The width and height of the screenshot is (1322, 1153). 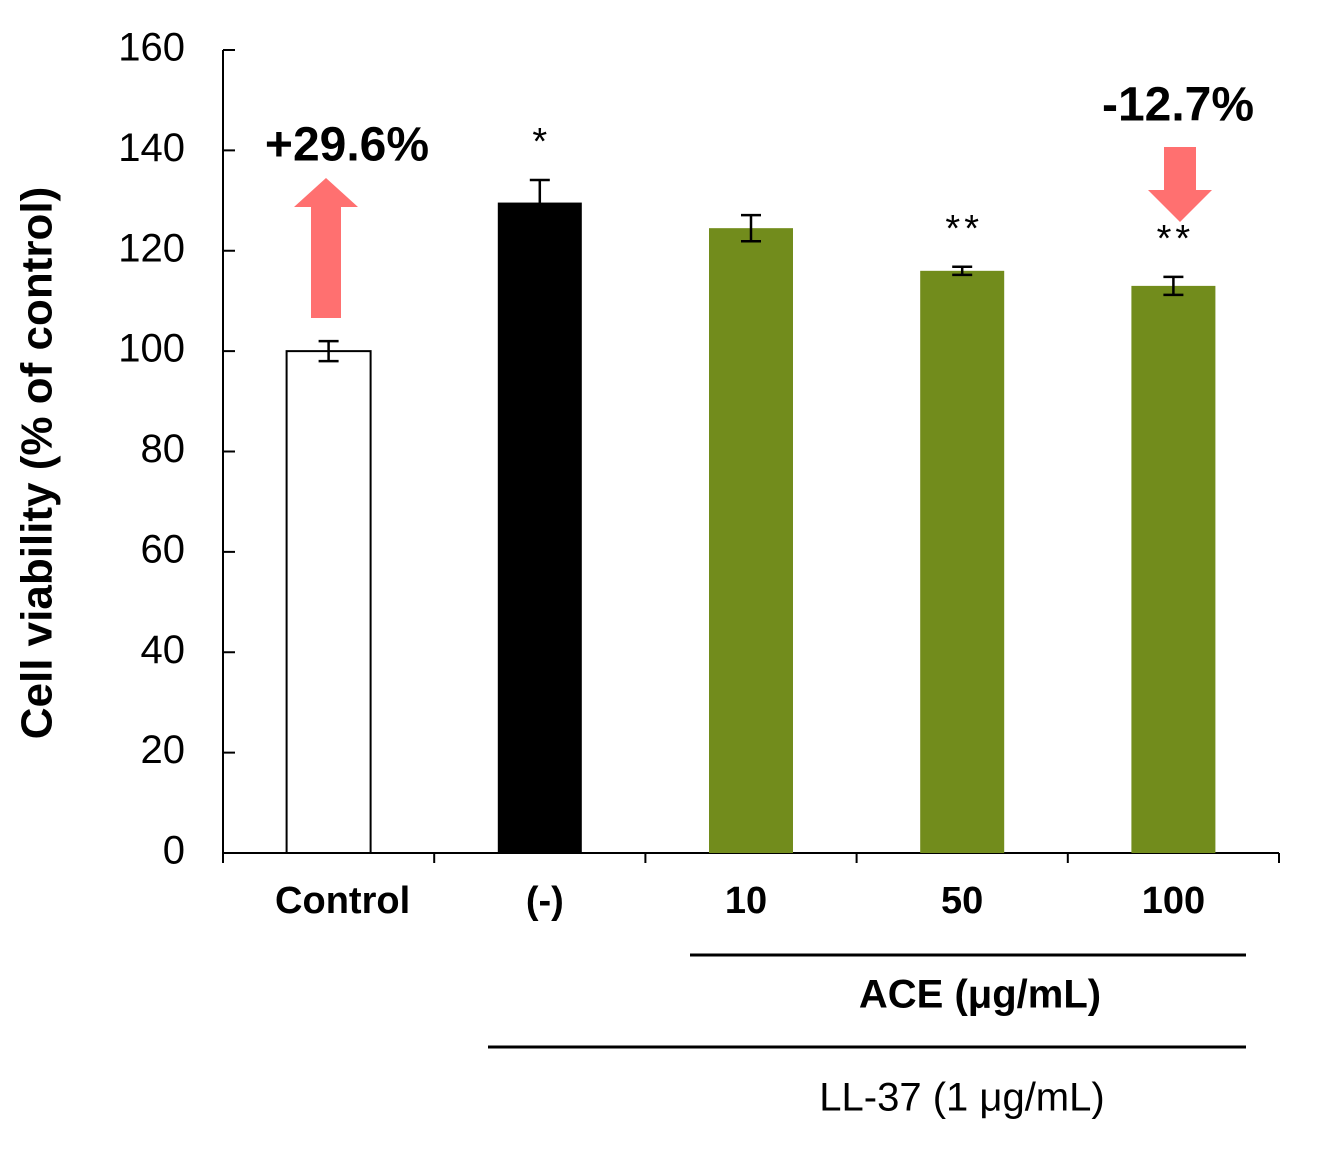 What do you see at coordinates (151, 349) in the screenshot?
I see `y-tick-label: 100` at bounding box center [151, 349].